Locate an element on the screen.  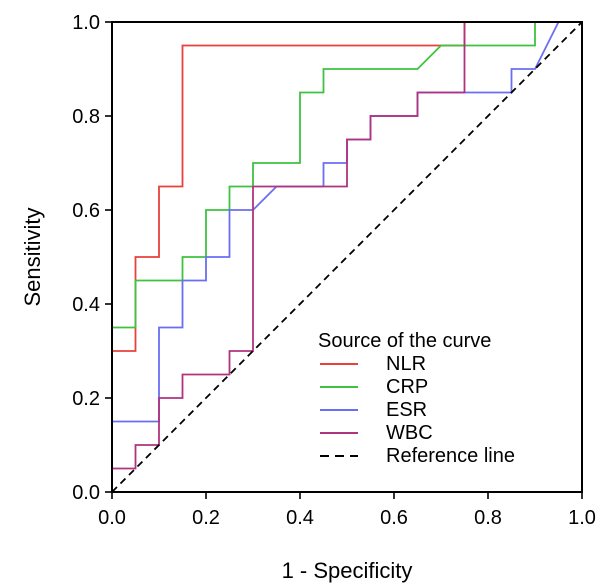
legend-label-wbc: WBC is located at coordinates (409, 433).